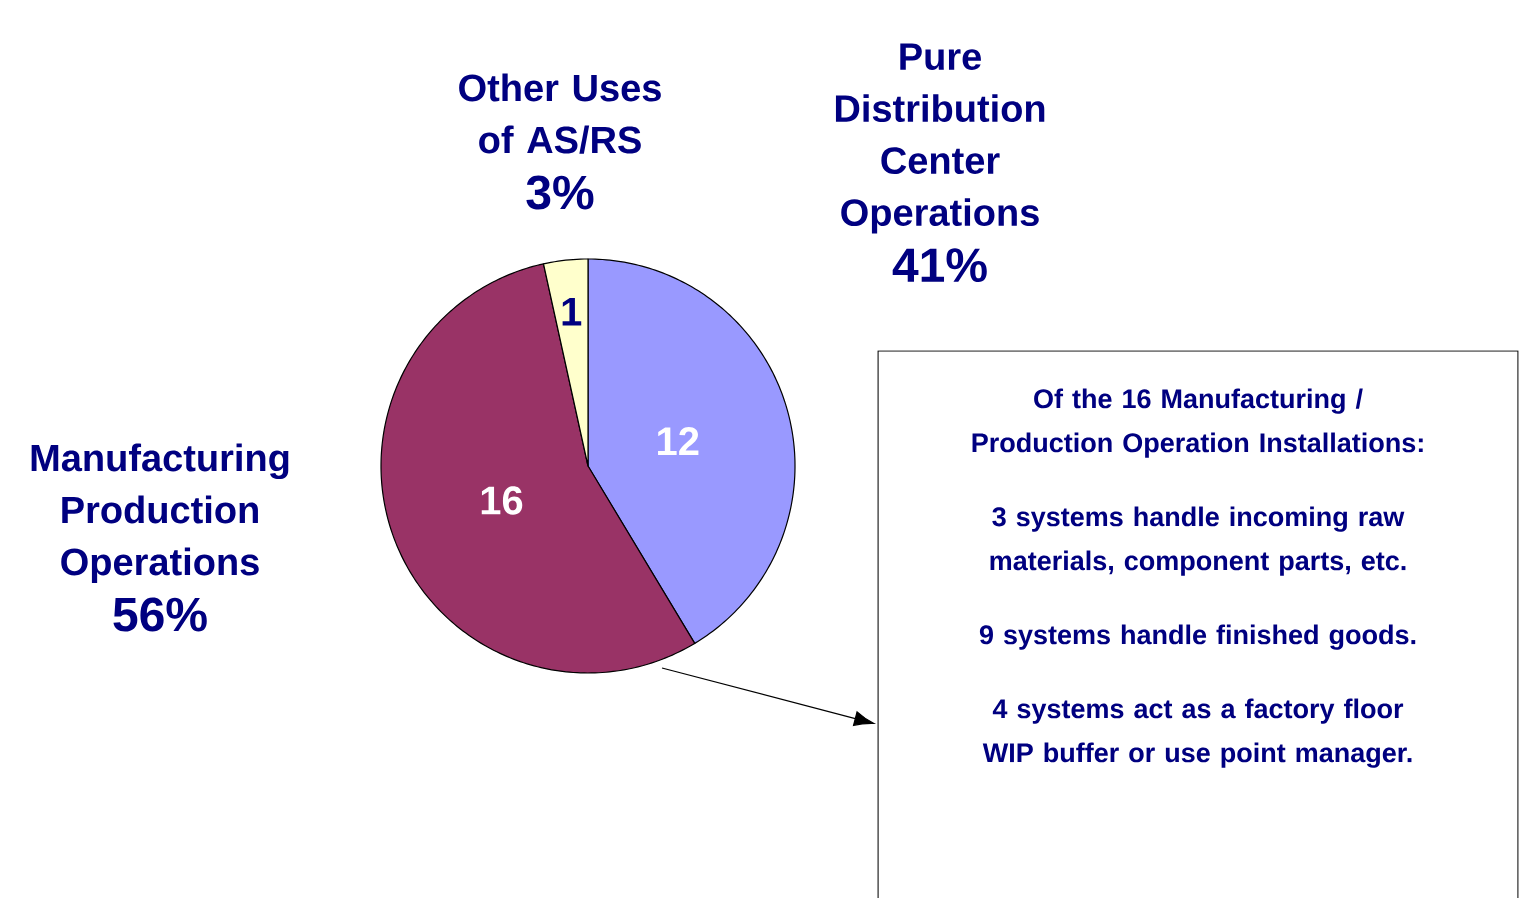 The height and width of the screenshot is (898, 1521). Describe the element at coordinates (1197, 733) in the screenshot. I see `text: 4 systems act as a factory floor WIP buffer or use point manager.` at that location.